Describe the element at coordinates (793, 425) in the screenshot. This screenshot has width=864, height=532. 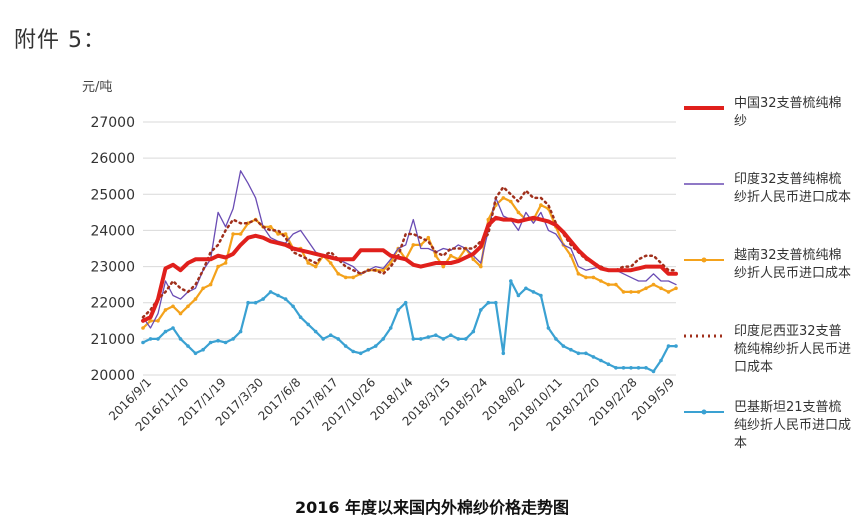
I see `legend-label-pakistan: 巴基斯坦21支普梳纯纱折人民币进口成本` at that location.